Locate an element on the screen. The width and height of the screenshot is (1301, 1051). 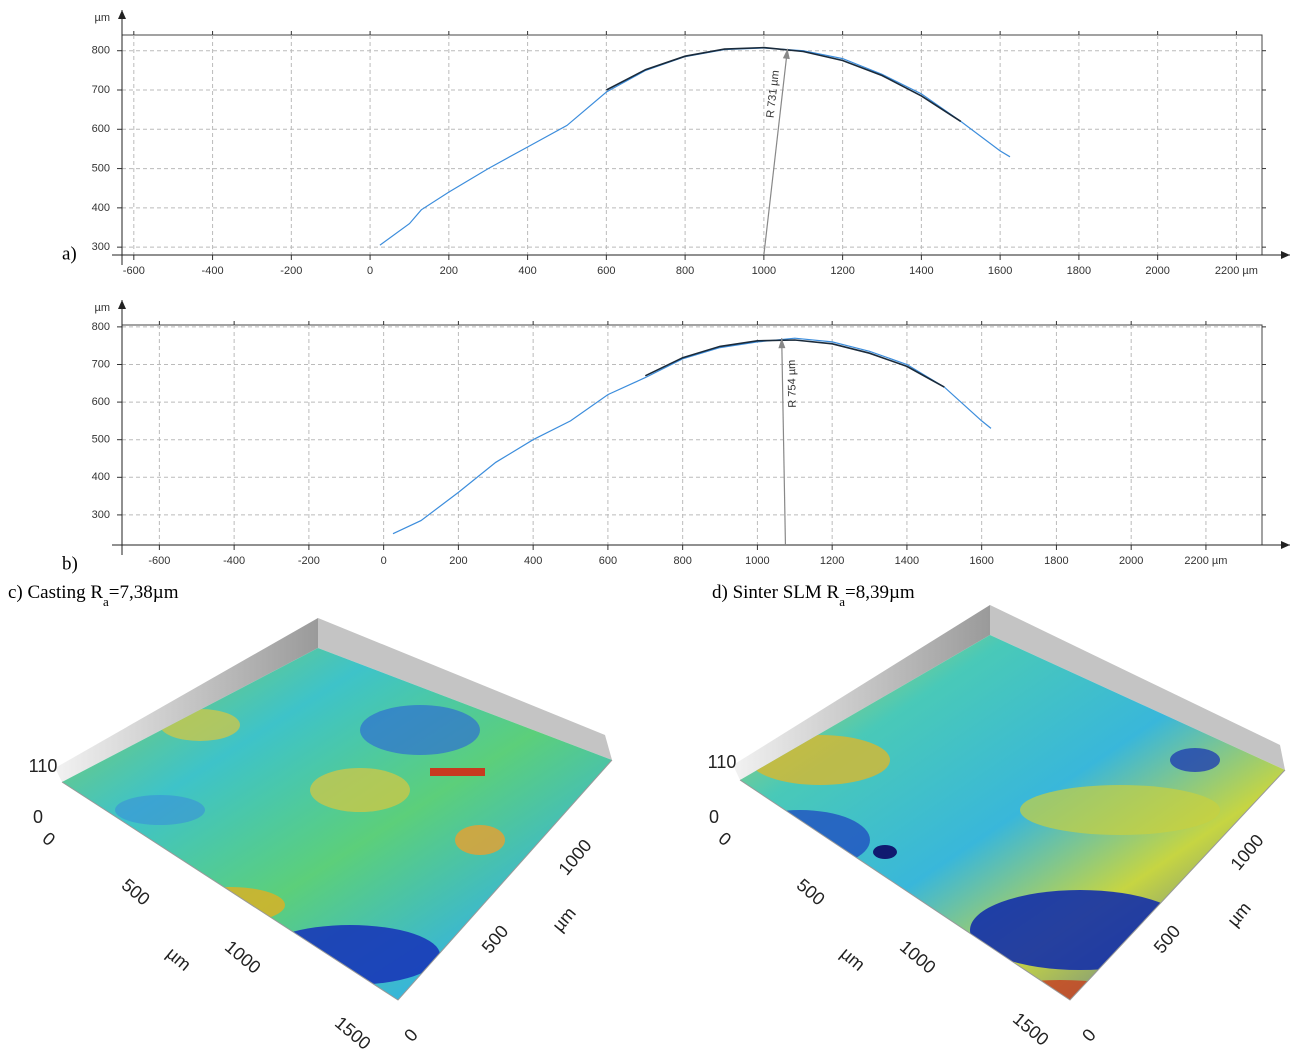
x-tick-label: 2200 µm is located at coordinates (1236, 271).